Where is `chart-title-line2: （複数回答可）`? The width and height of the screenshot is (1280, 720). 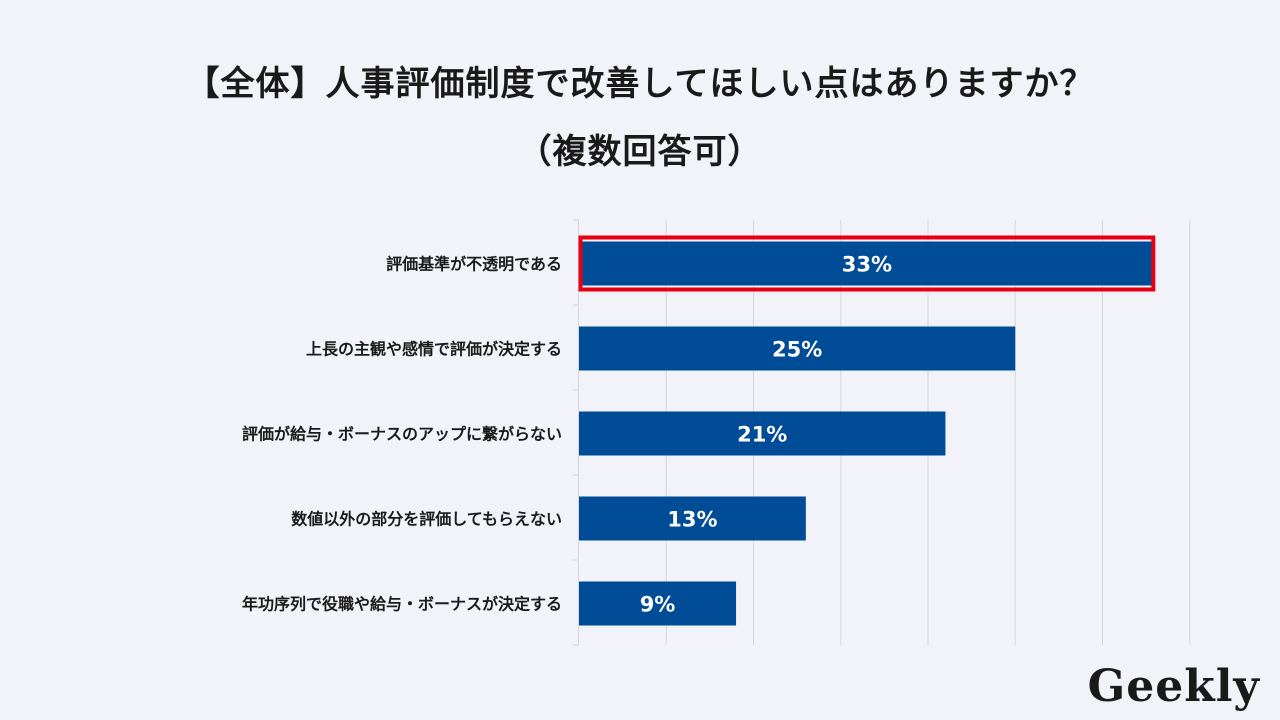 chart-title-line2: （複数回答可） is located at coordinates (640, 152).